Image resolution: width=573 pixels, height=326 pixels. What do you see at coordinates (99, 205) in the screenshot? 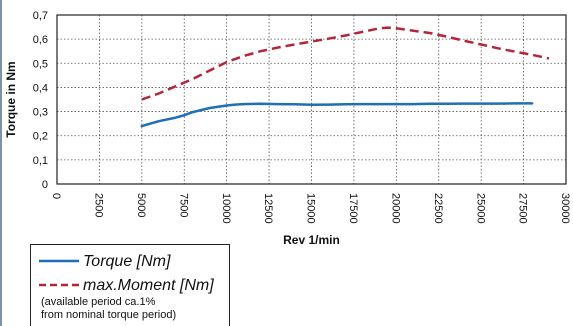
I see `x-tick-label: 2500` at bounding box center [99, 205].